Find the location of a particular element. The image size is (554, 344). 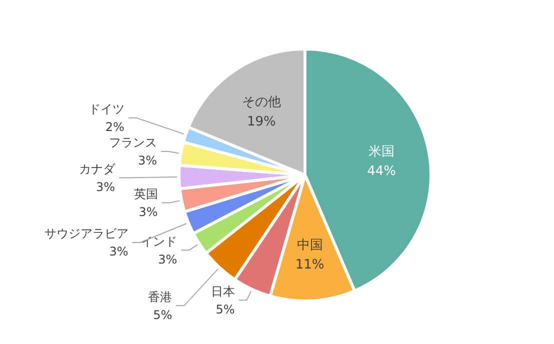

data-label: 44% is located at coordinates (381, 171).